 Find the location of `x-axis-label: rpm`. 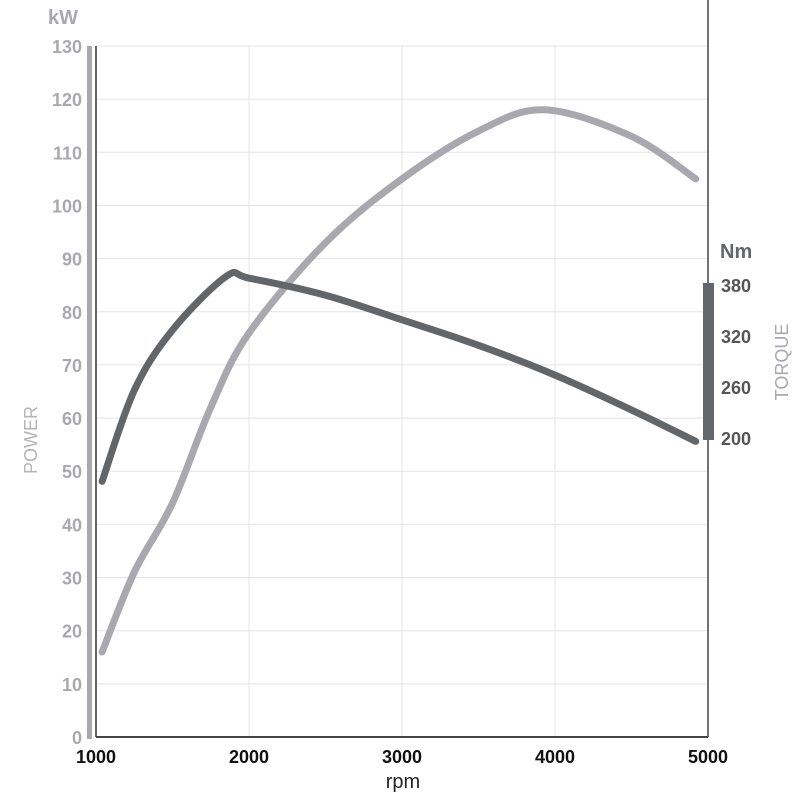

x-axis-label: rpm is located at coordinates (403, 782).